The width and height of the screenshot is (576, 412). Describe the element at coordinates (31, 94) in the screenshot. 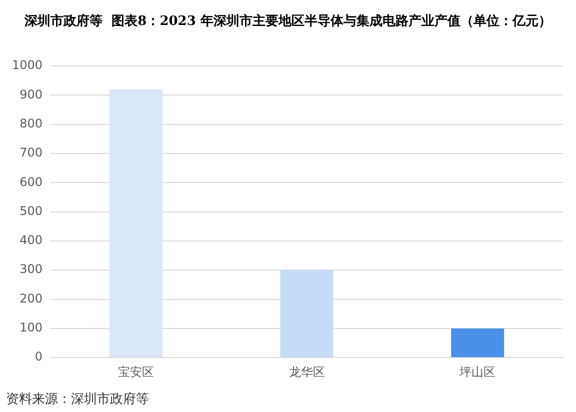

I see `y-tick-label: 900` at that location.